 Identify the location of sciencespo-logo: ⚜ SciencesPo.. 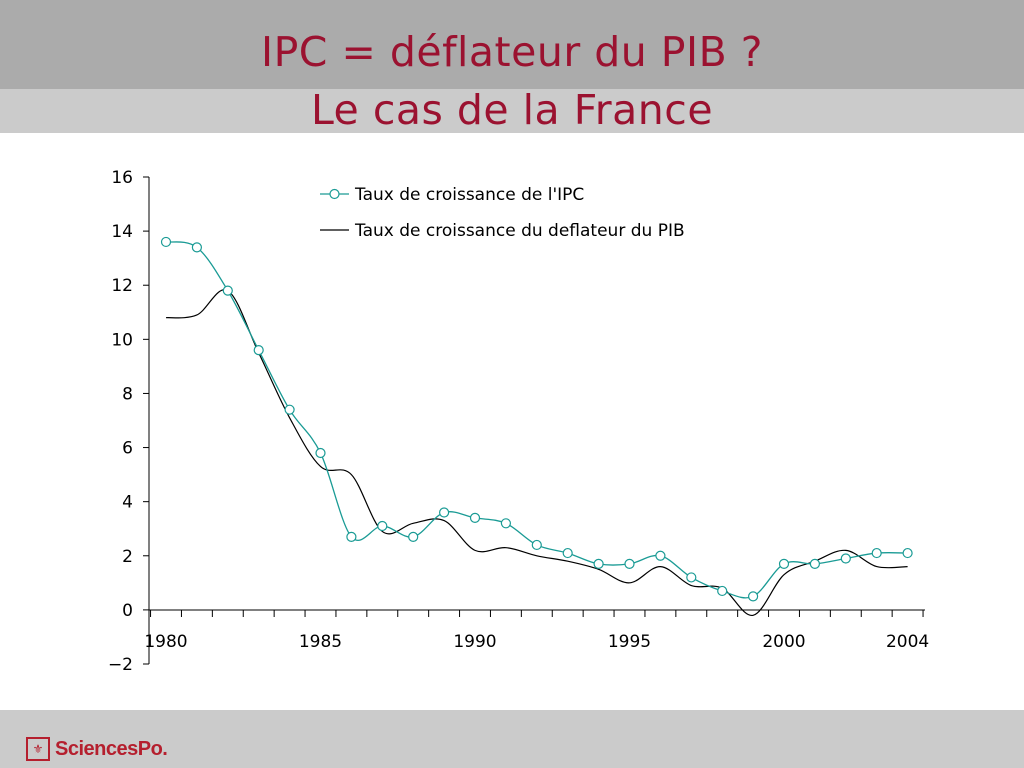
(97, 749).